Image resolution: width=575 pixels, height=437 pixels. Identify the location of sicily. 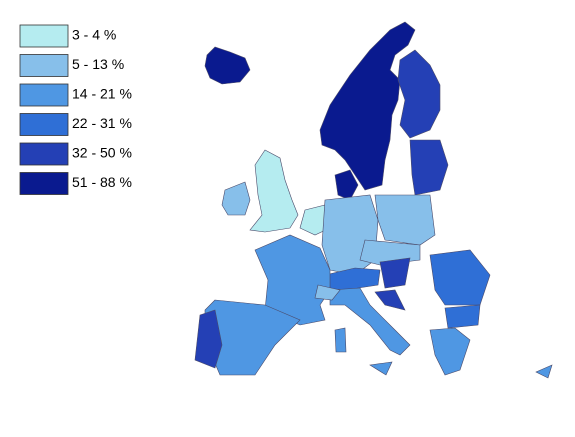
(381, 368).